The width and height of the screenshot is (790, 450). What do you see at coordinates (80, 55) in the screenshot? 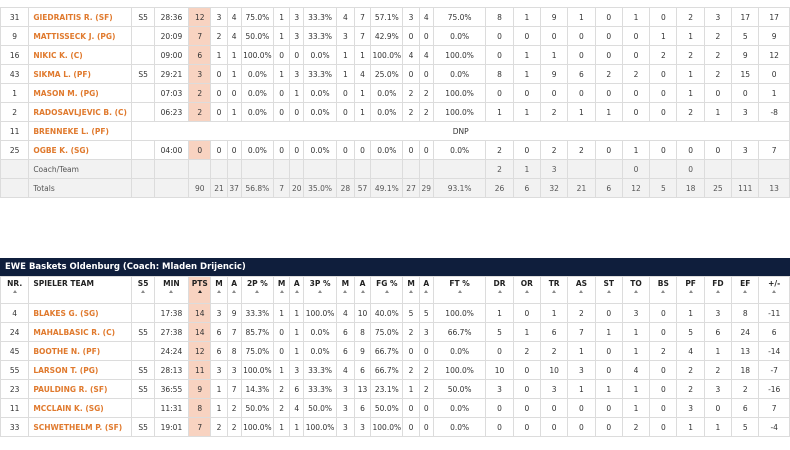
I see `player-name: NIKIC K. (C)` at bounding box center [80, 55].